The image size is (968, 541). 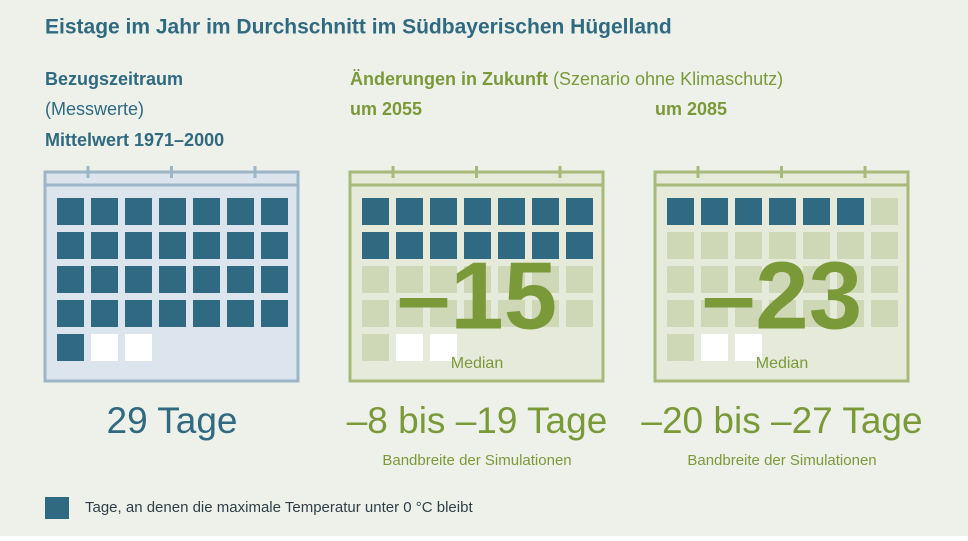 What do you see at coordinates (94, 109) in the screenshot?
I see `reference-note: (Messwerte)` at bounding box center [94, 109].